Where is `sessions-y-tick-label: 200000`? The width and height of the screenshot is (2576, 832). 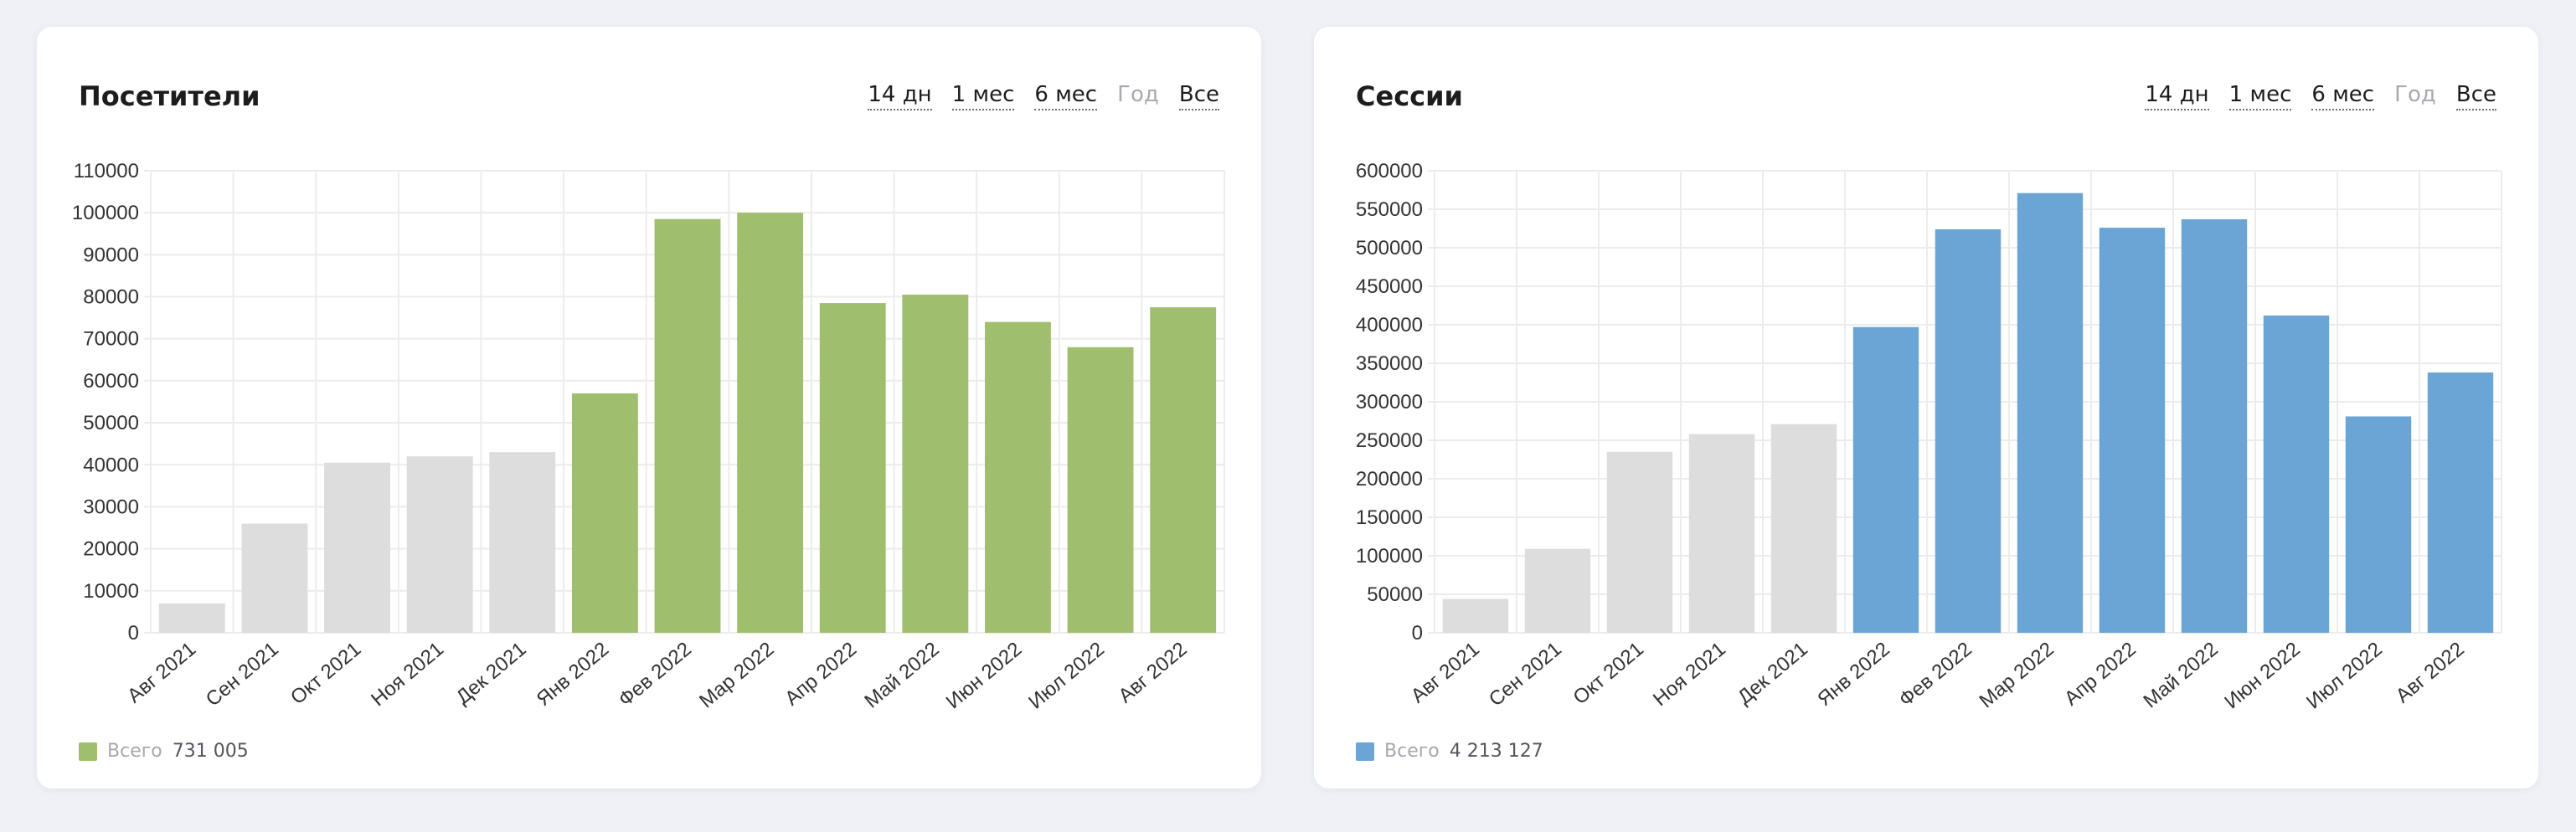
sessions-y-tick-label: 200000 is located at coordinates (1389, 479).